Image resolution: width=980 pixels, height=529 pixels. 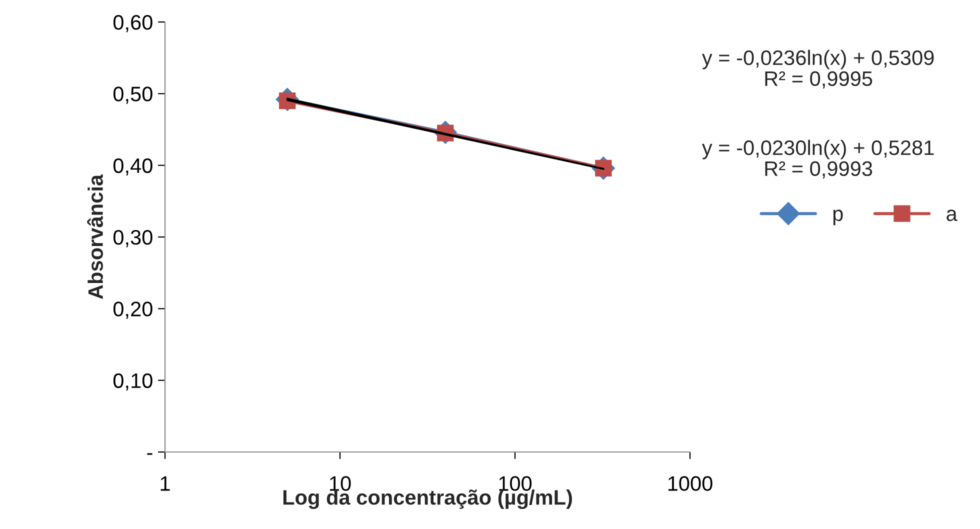 What do you see at coordinates (132, 239) in the screenshot?
I see `y-tick-label: 0,30` at bounding box center [132, 239].